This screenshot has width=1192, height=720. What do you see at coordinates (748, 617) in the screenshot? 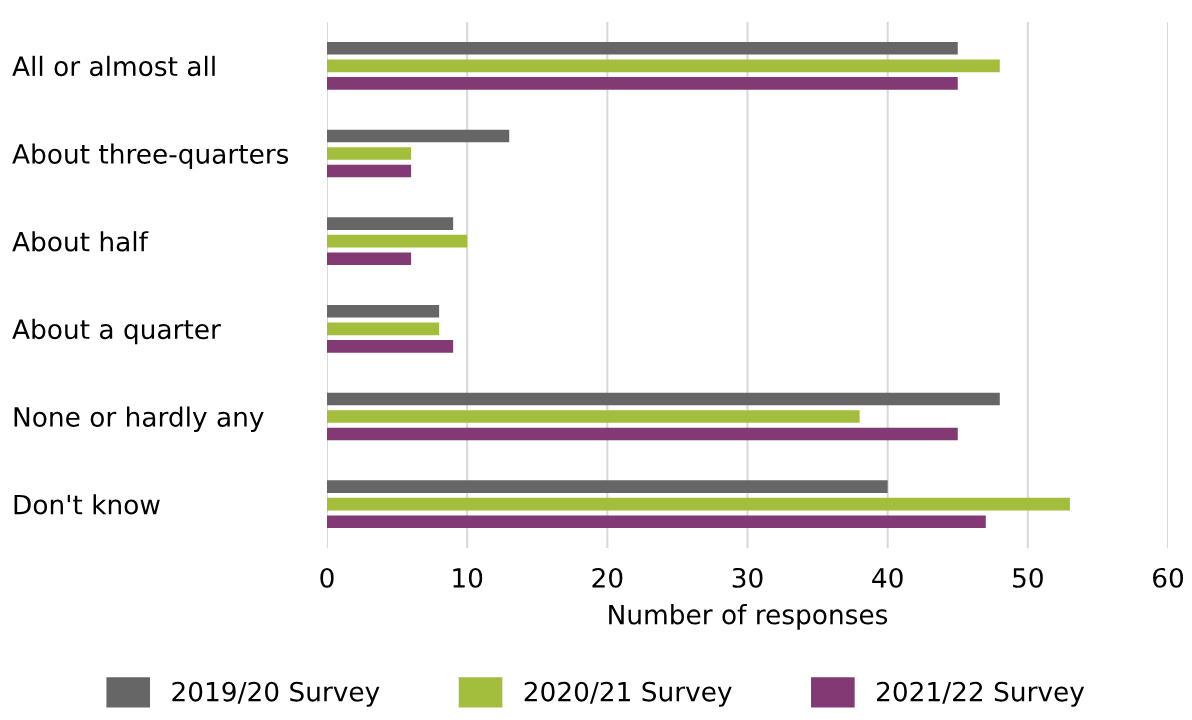
I see `x-axis-title: Number of responses` at bounding box center [748, 617].